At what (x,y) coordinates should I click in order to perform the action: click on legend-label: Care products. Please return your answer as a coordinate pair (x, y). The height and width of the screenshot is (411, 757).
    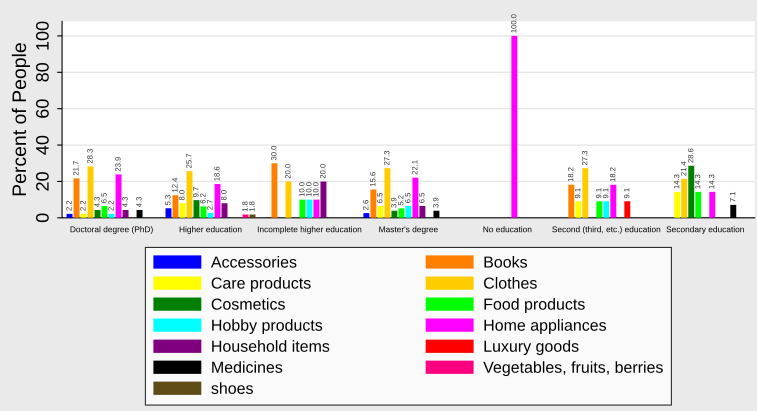
    Looking at the image, I should click on (261, 284).